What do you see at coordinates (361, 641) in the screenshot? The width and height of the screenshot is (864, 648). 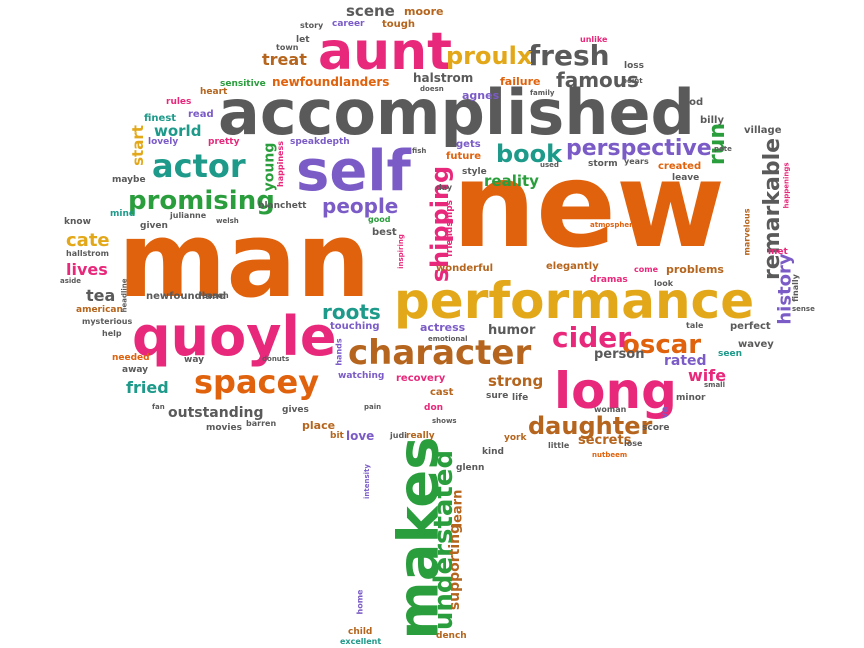 I see `word-excellent: excellent` at bounding box center [361, 641].